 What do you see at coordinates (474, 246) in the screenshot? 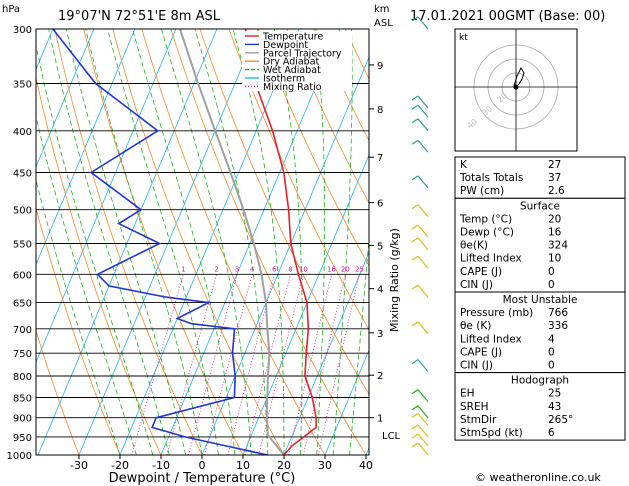
I see `section-label: θe(K)` at bounding box center [474, 246].